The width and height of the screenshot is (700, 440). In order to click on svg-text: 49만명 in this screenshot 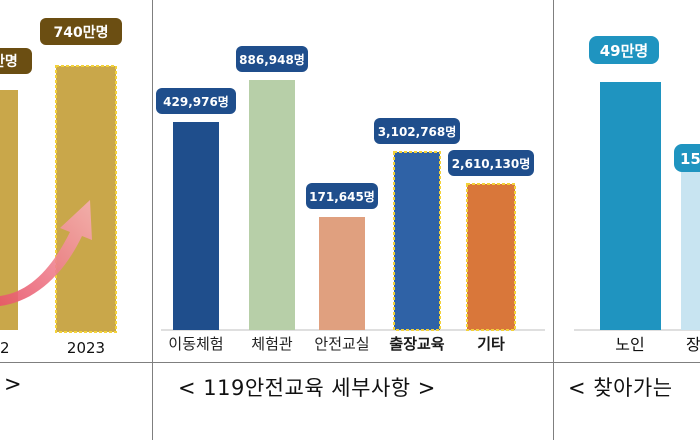, I will do `click(624, 51)`.